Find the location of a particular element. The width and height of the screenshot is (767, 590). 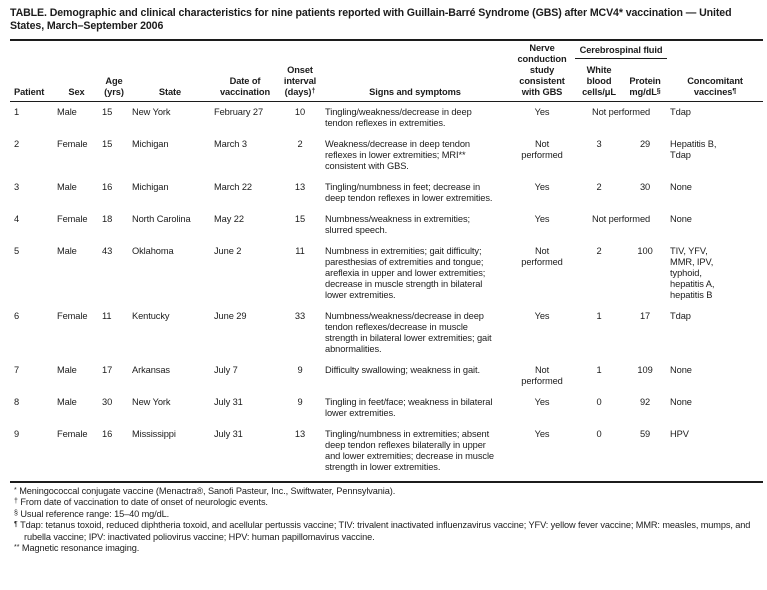

col-header-sex: Sex is located at coordinates (76, 80).